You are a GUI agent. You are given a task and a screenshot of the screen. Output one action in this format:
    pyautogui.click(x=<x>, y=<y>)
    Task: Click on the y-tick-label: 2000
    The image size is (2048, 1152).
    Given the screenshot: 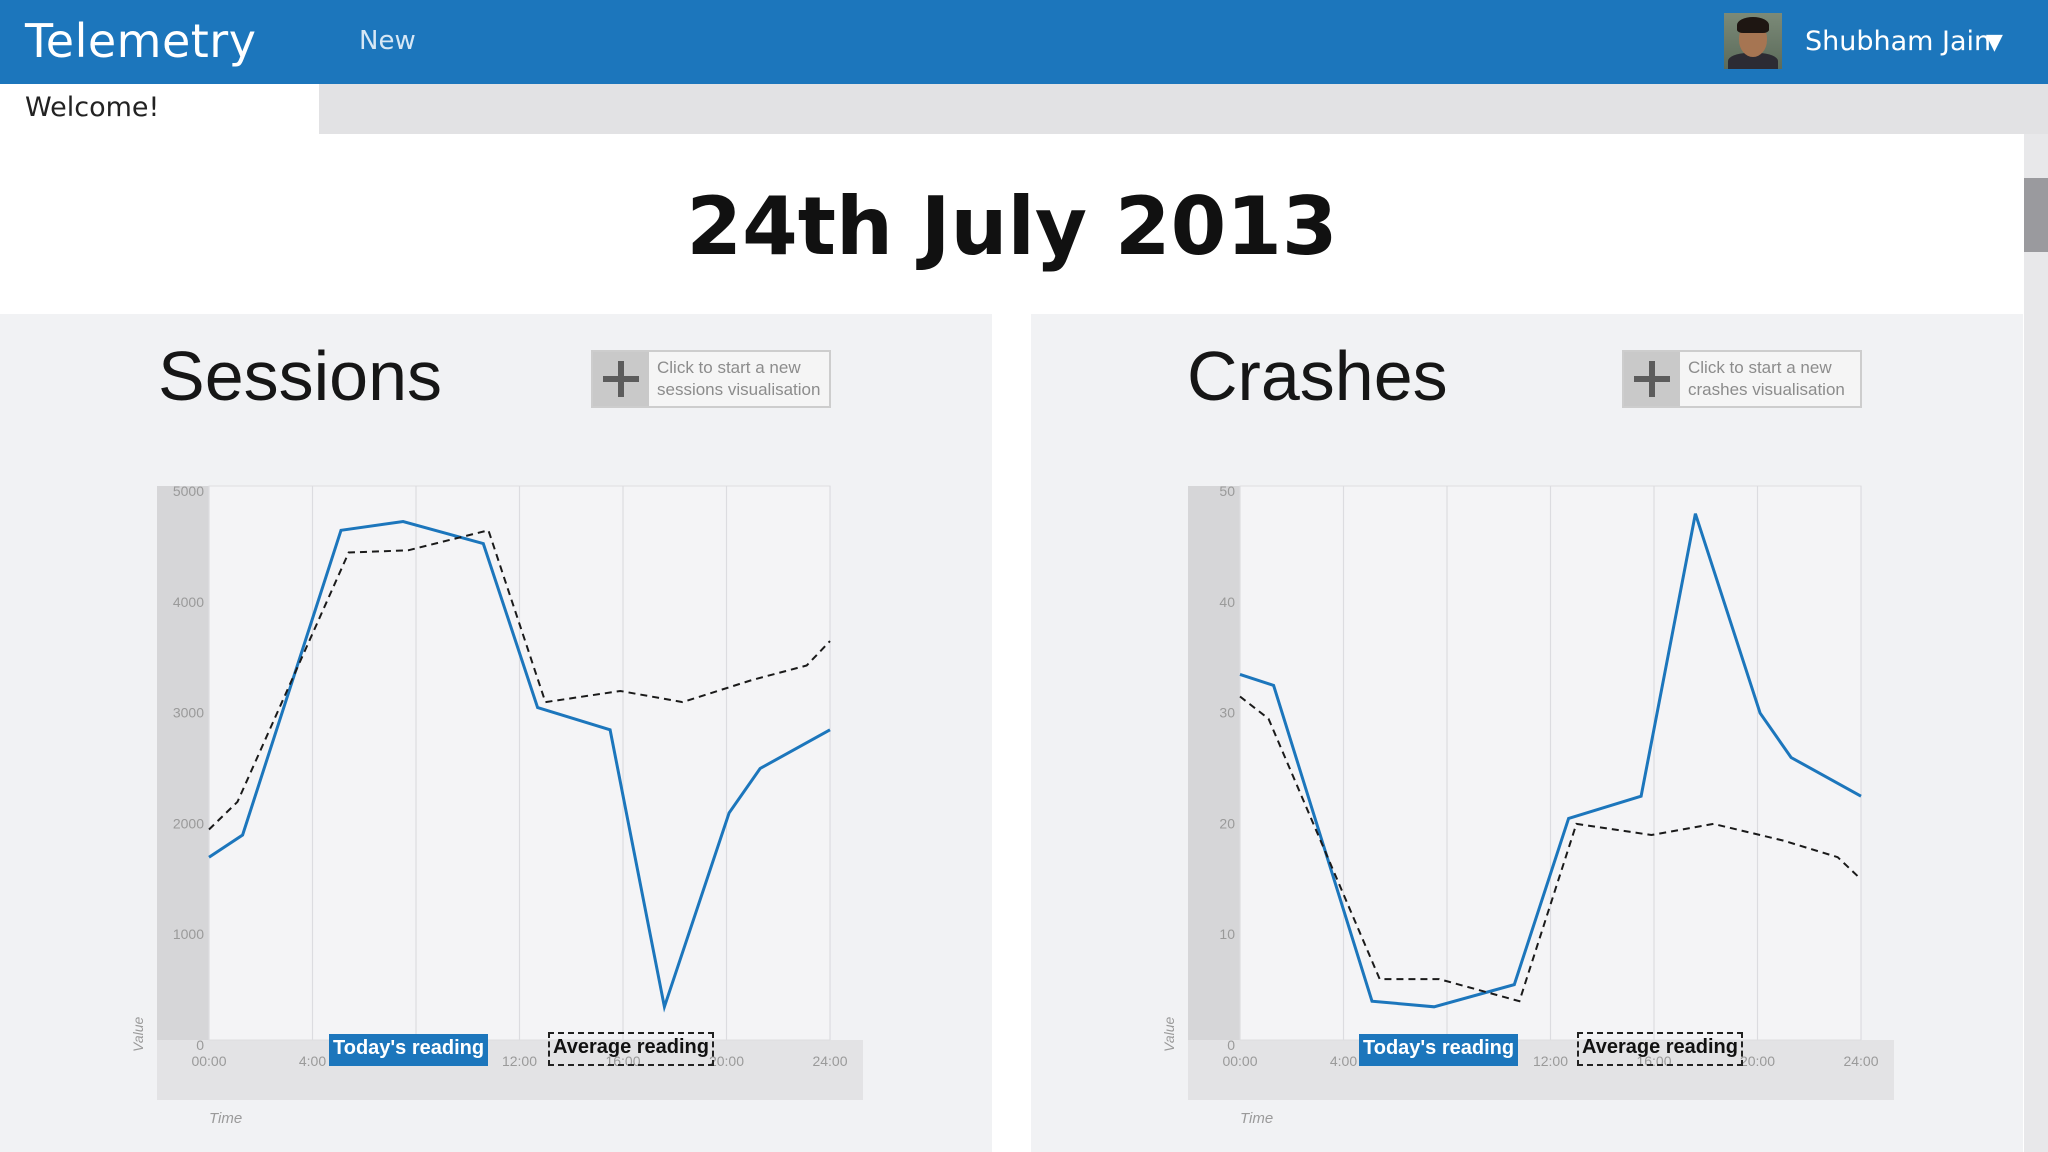 What is the action you would take?
    pyautogui.click(x=188, y=823)
    